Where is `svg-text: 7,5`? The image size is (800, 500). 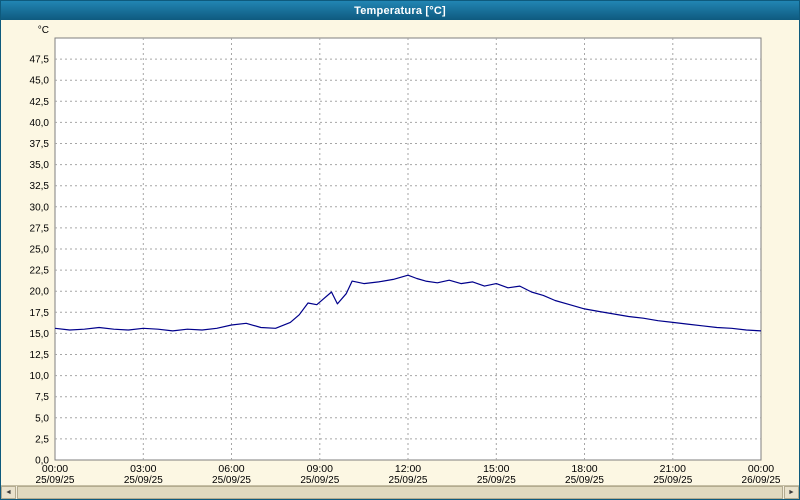
svg-text: 7,5 is located at coordinates (42, 397).